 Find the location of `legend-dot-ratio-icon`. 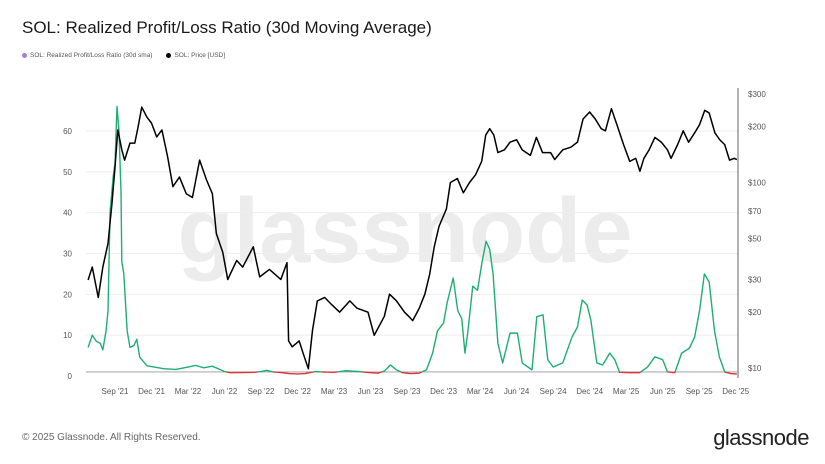

legend-dot-ratio-icon is located at coordinates (24, 55).